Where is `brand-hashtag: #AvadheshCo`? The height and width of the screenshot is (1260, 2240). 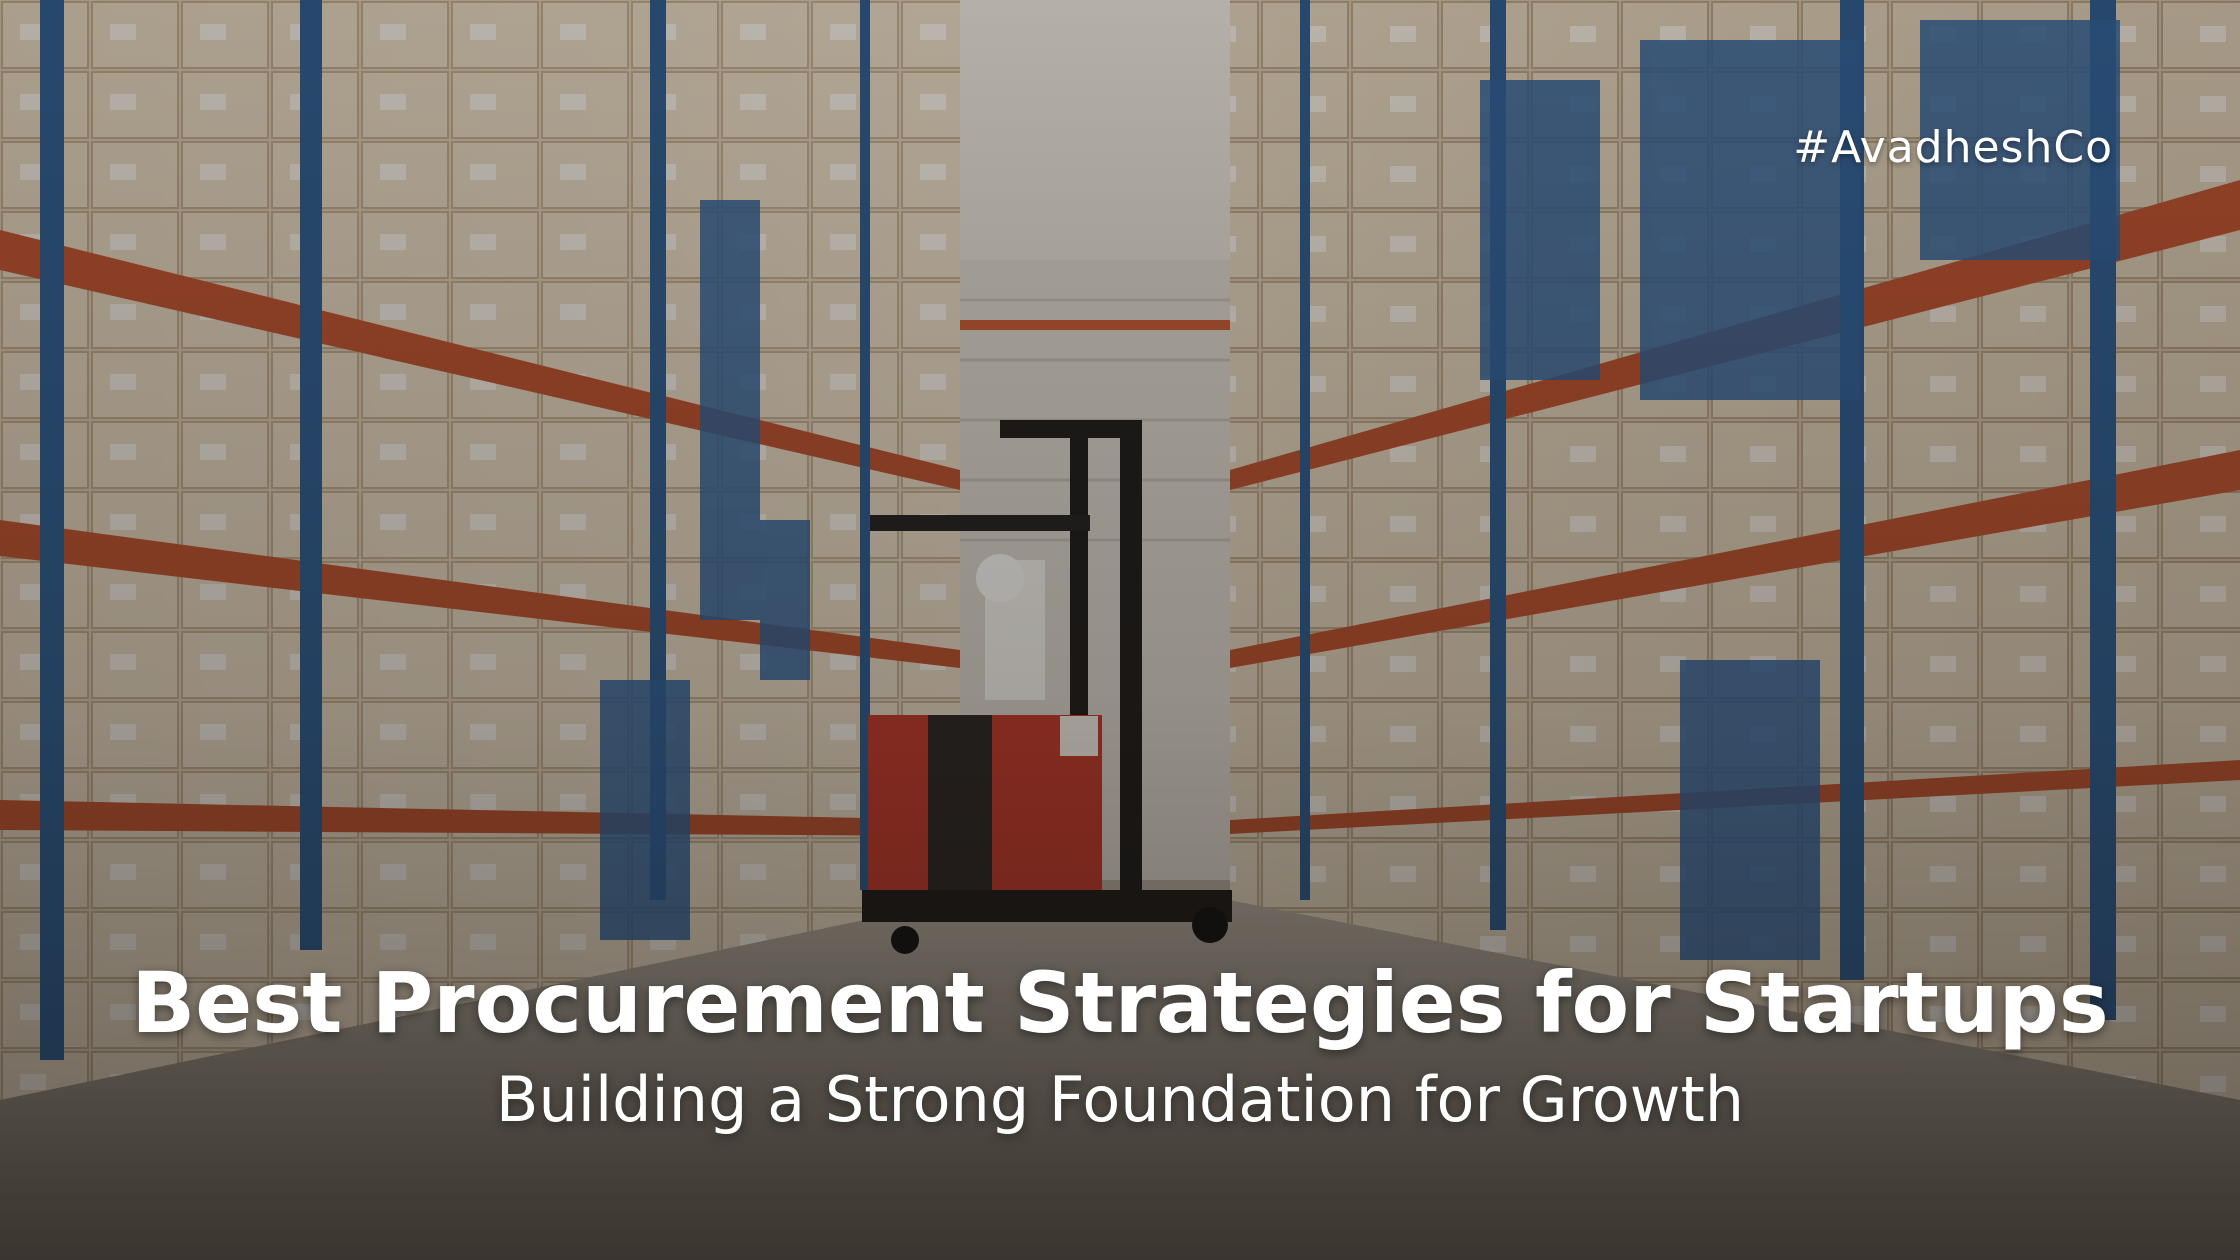
brand-hashtag: #AvadheshCo is located at coordinates (1953, 147).